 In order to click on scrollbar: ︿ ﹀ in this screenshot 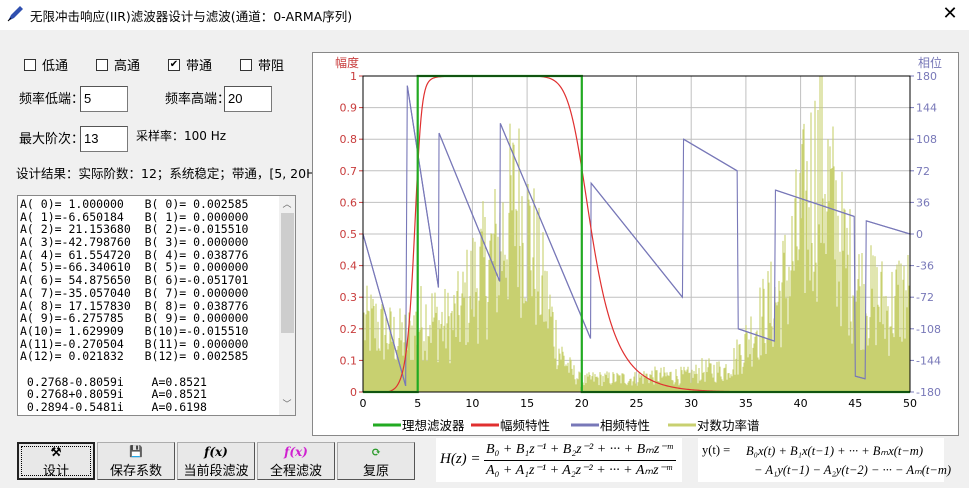, I will do `click(287, 305)`.